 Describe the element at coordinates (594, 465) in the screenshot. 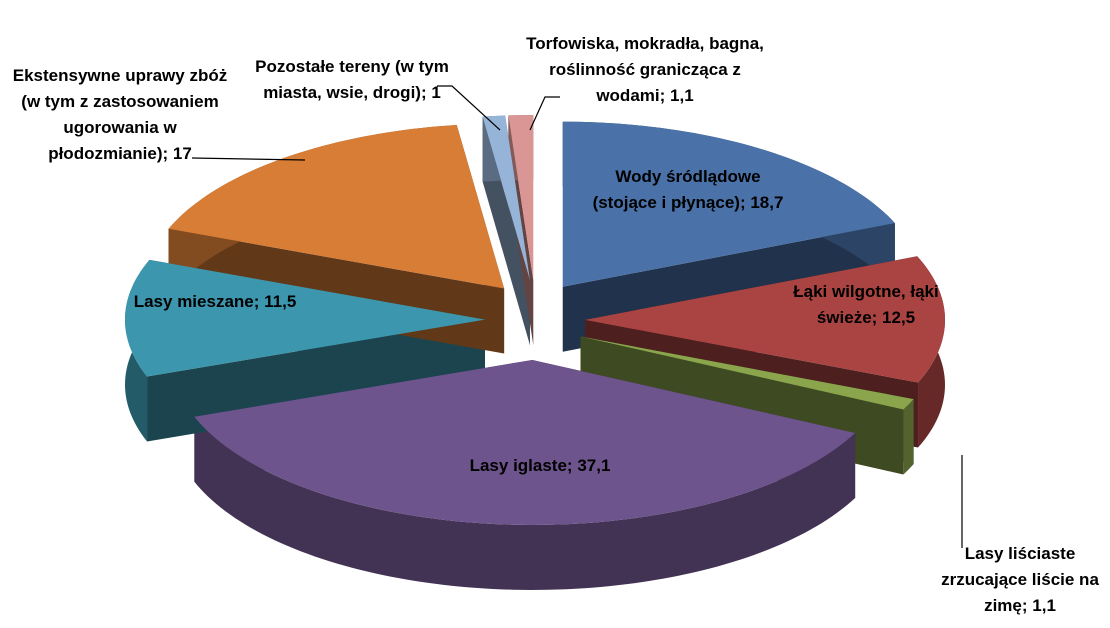

I see `label-part: 37,1` at that location.